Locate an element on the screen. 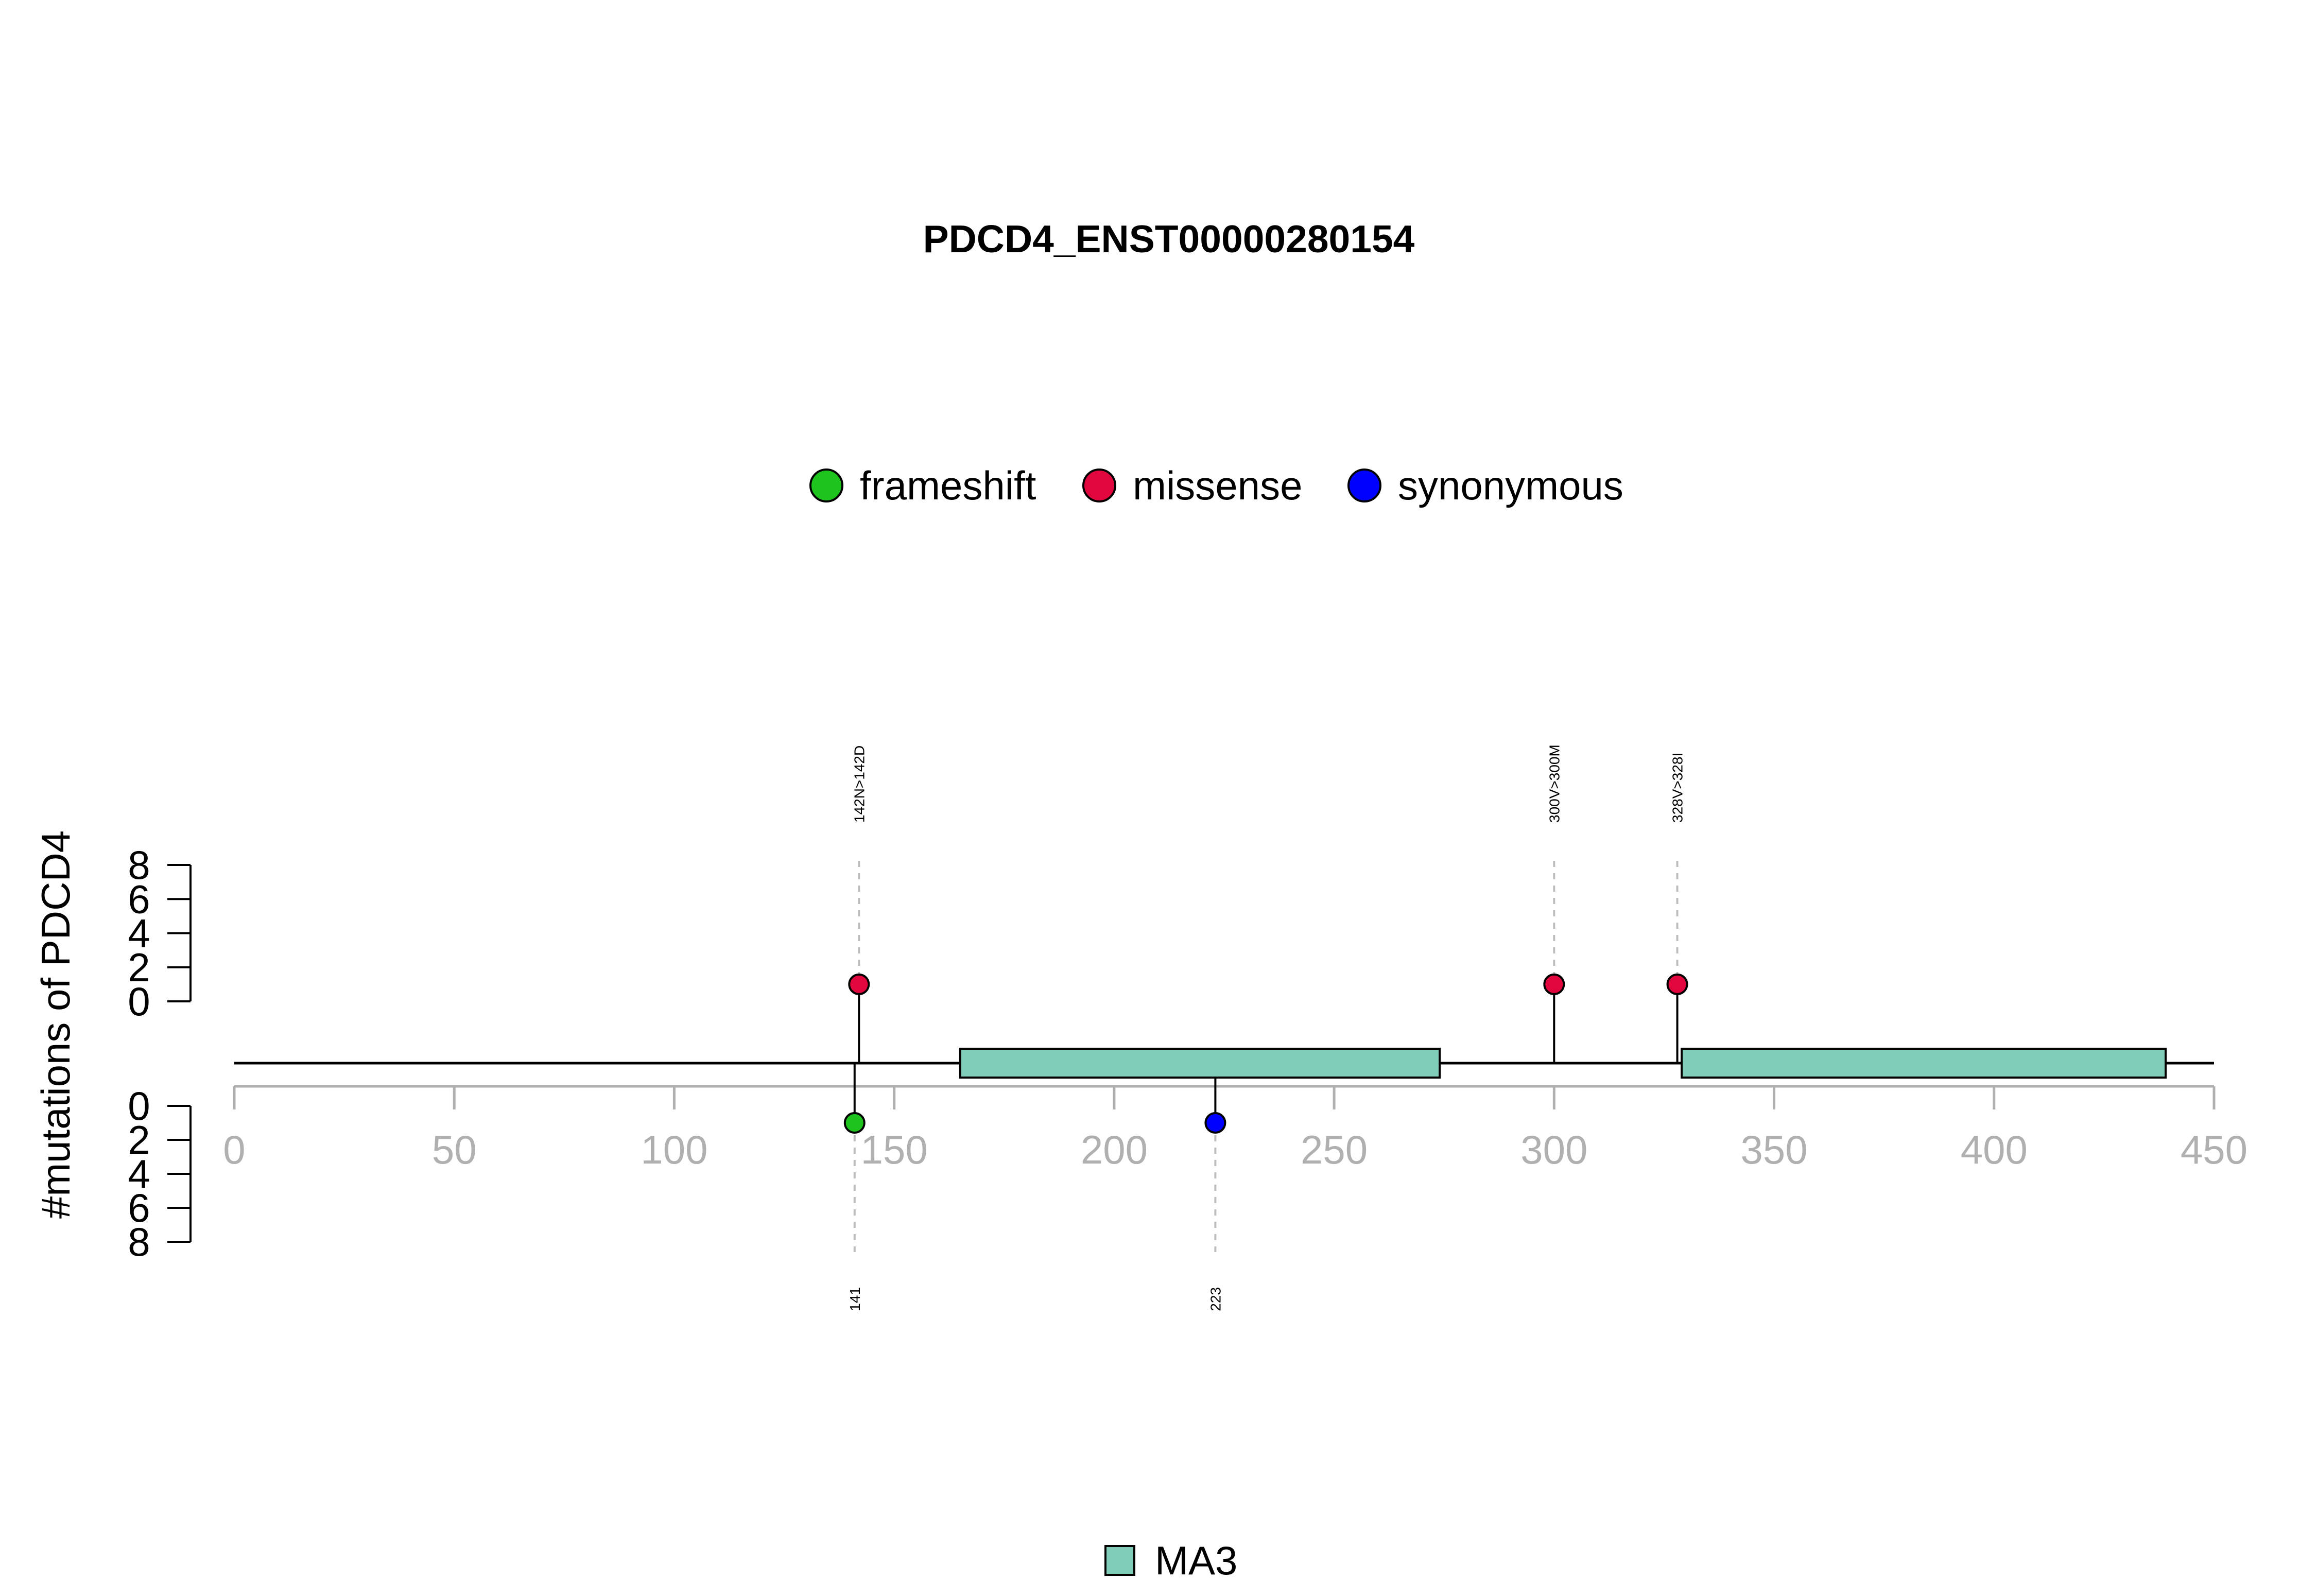 The height and width of the screenshot is (1596, 2317). x-tick-label: 0 is located at coordinates (234, 1149).